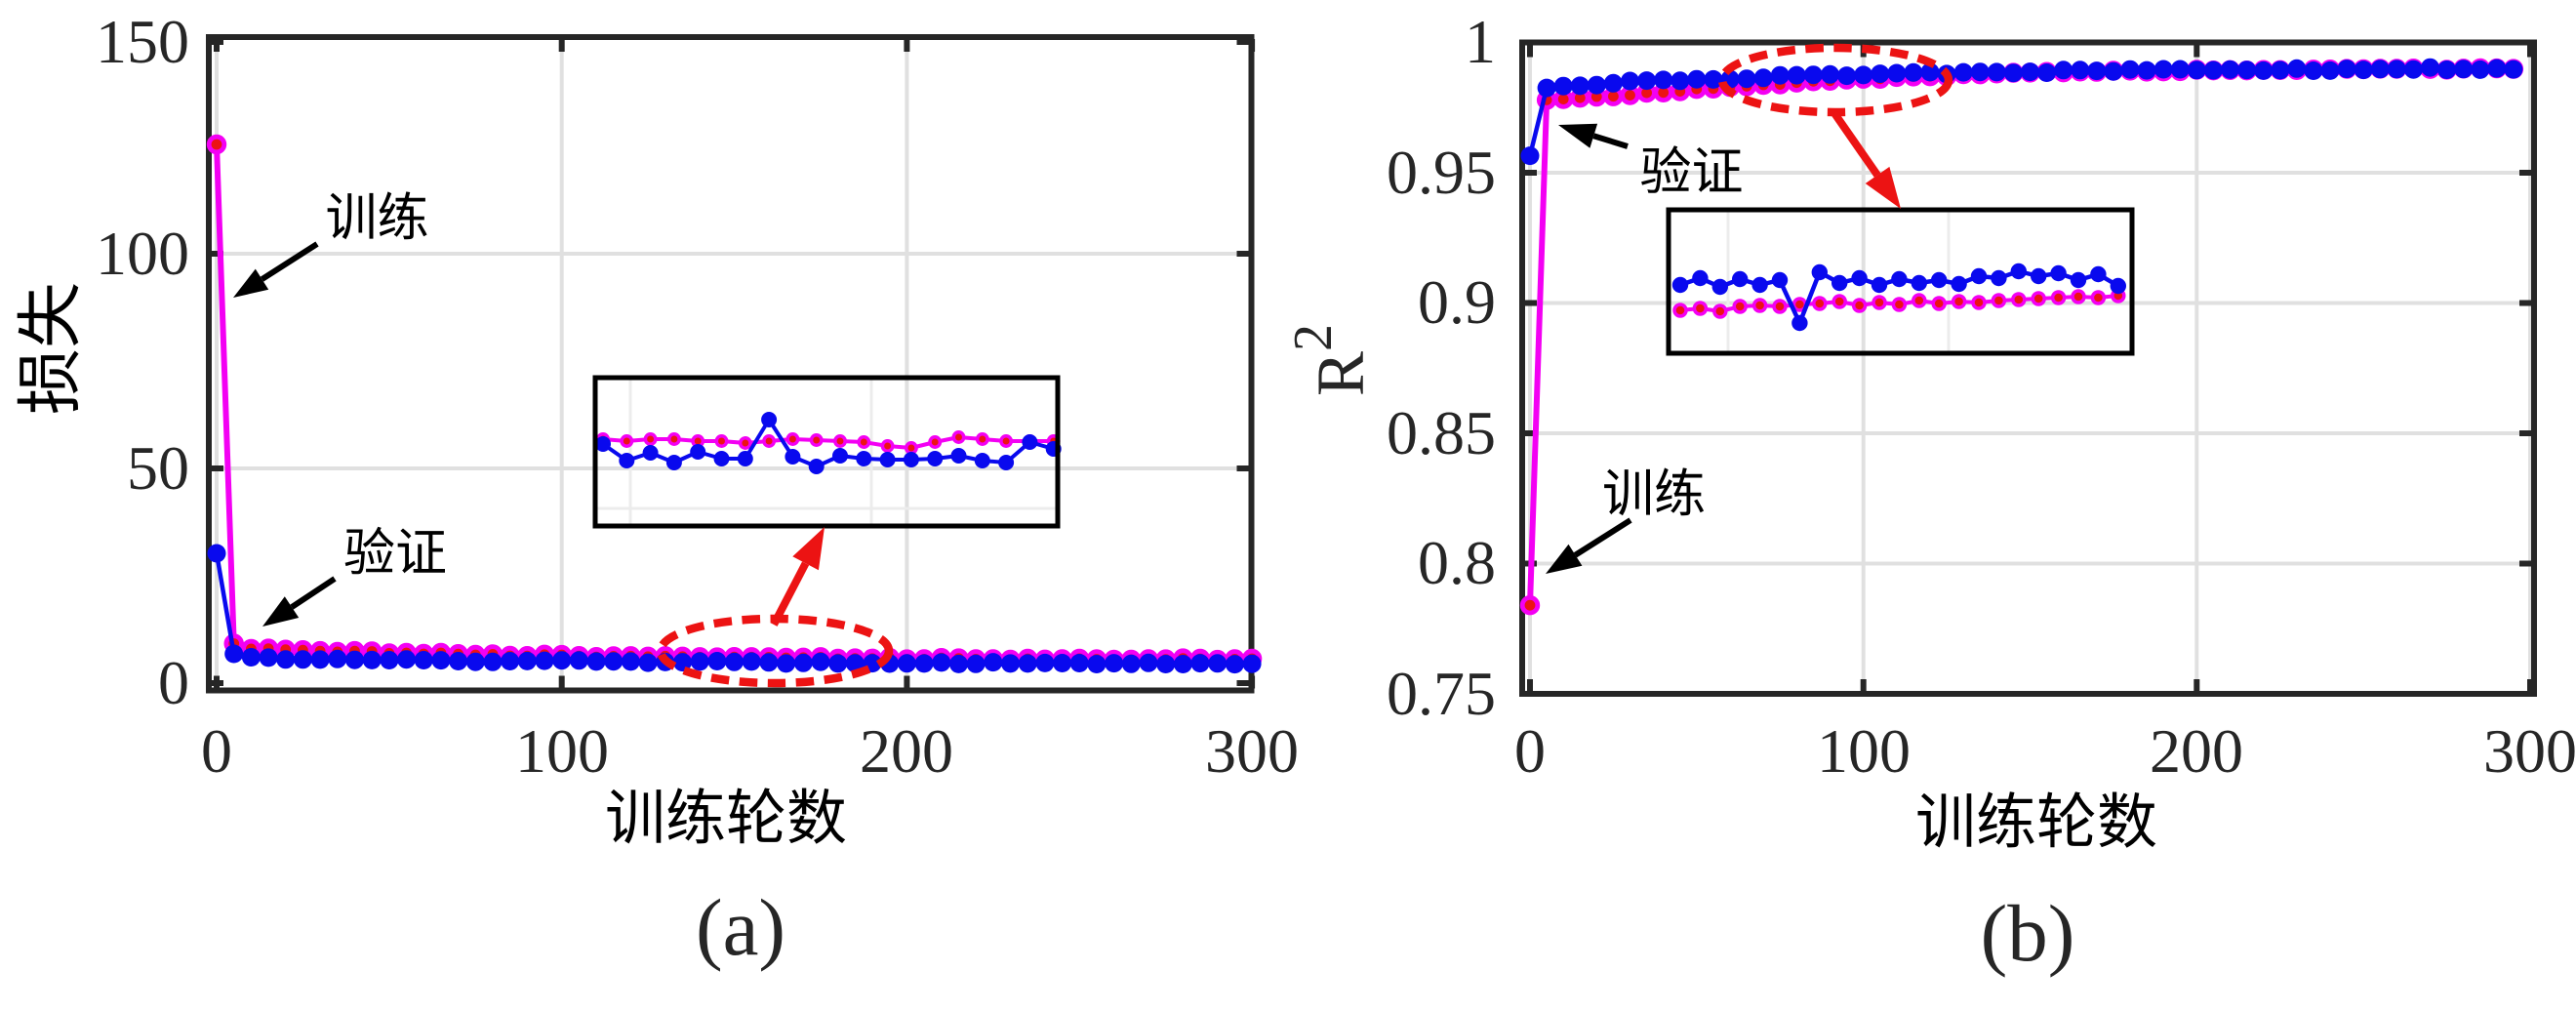  What do you see at coordinates (142, 41) in the screenshot?
I see `svg-text: 150` at bounding box center [142, 41].